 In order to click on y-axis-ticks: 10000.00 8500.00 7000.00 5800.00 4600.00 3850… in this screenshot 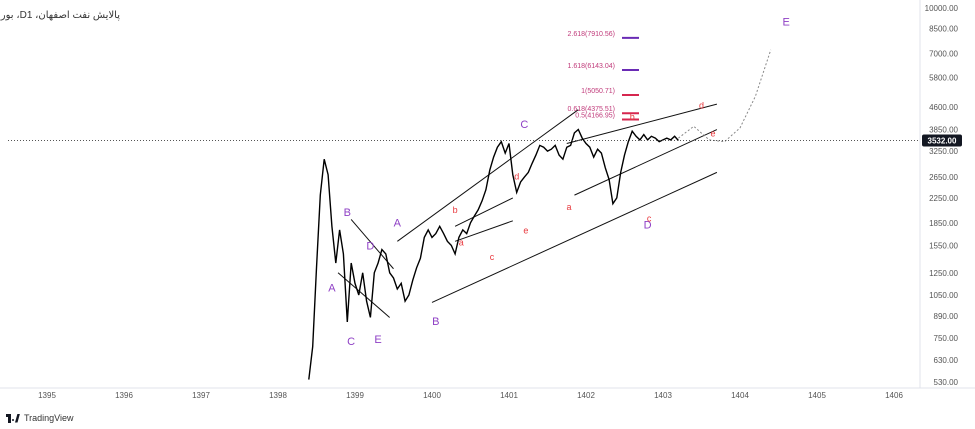, I will do `click(942, 195)`.